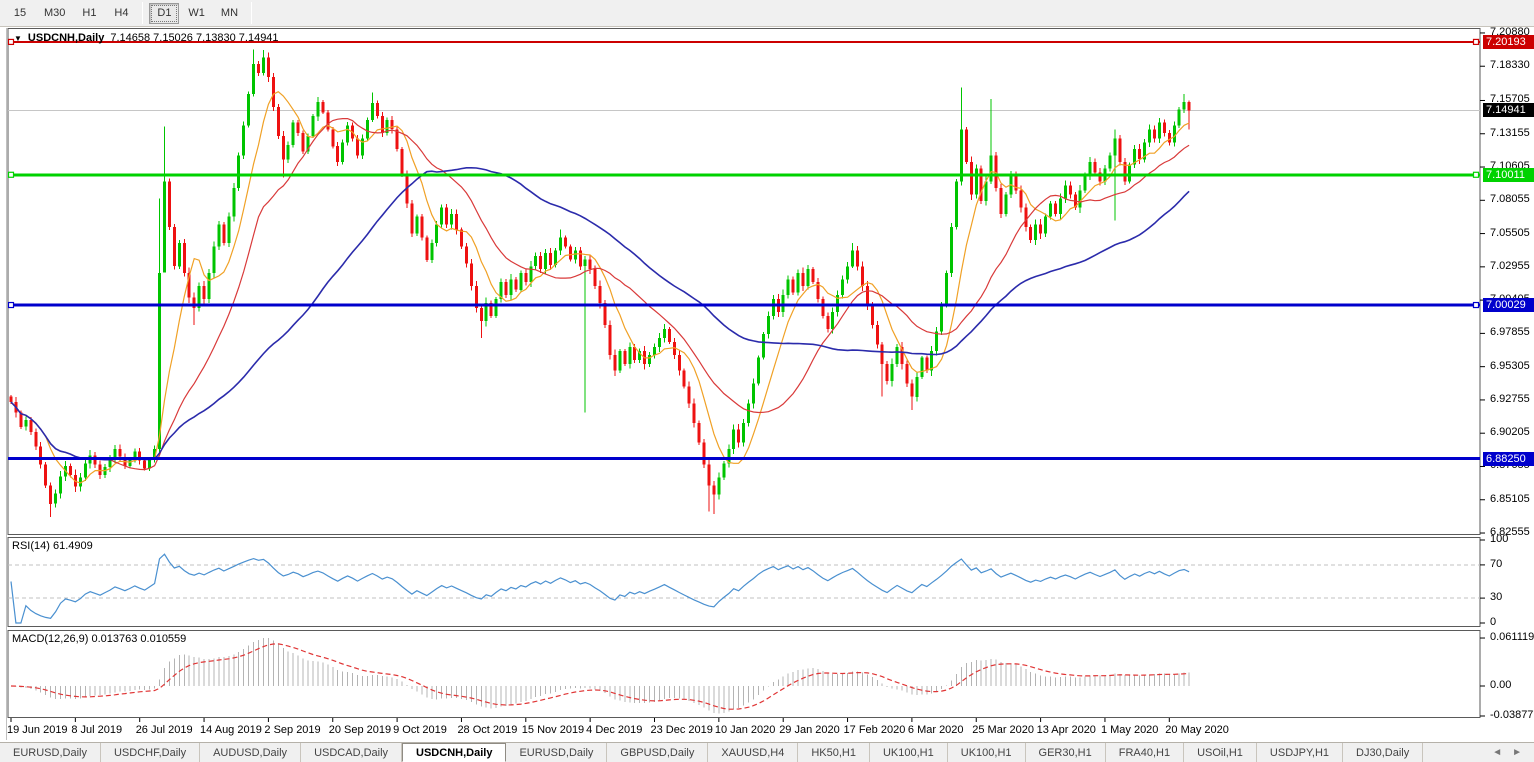  What do you see at coordinates (292, 730) in the screenshot?
I see `date-axis-label: 2 Sep 2019` at bounding box center [292, 730].